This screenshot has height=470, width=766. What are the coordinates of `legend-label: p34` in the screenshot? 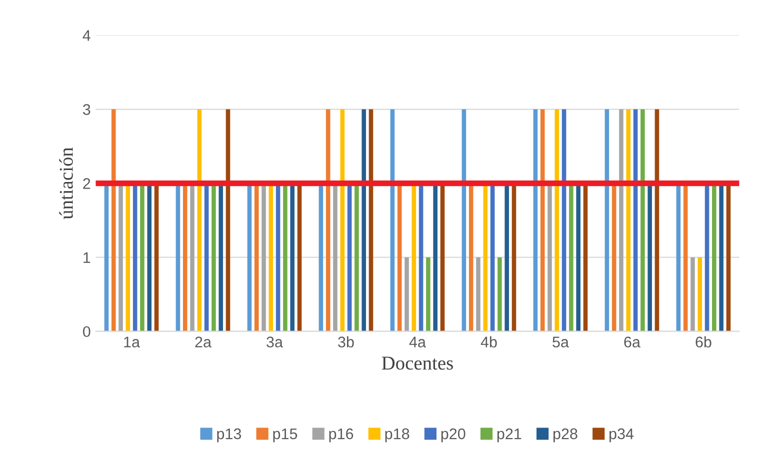 It's located at (622, 435).